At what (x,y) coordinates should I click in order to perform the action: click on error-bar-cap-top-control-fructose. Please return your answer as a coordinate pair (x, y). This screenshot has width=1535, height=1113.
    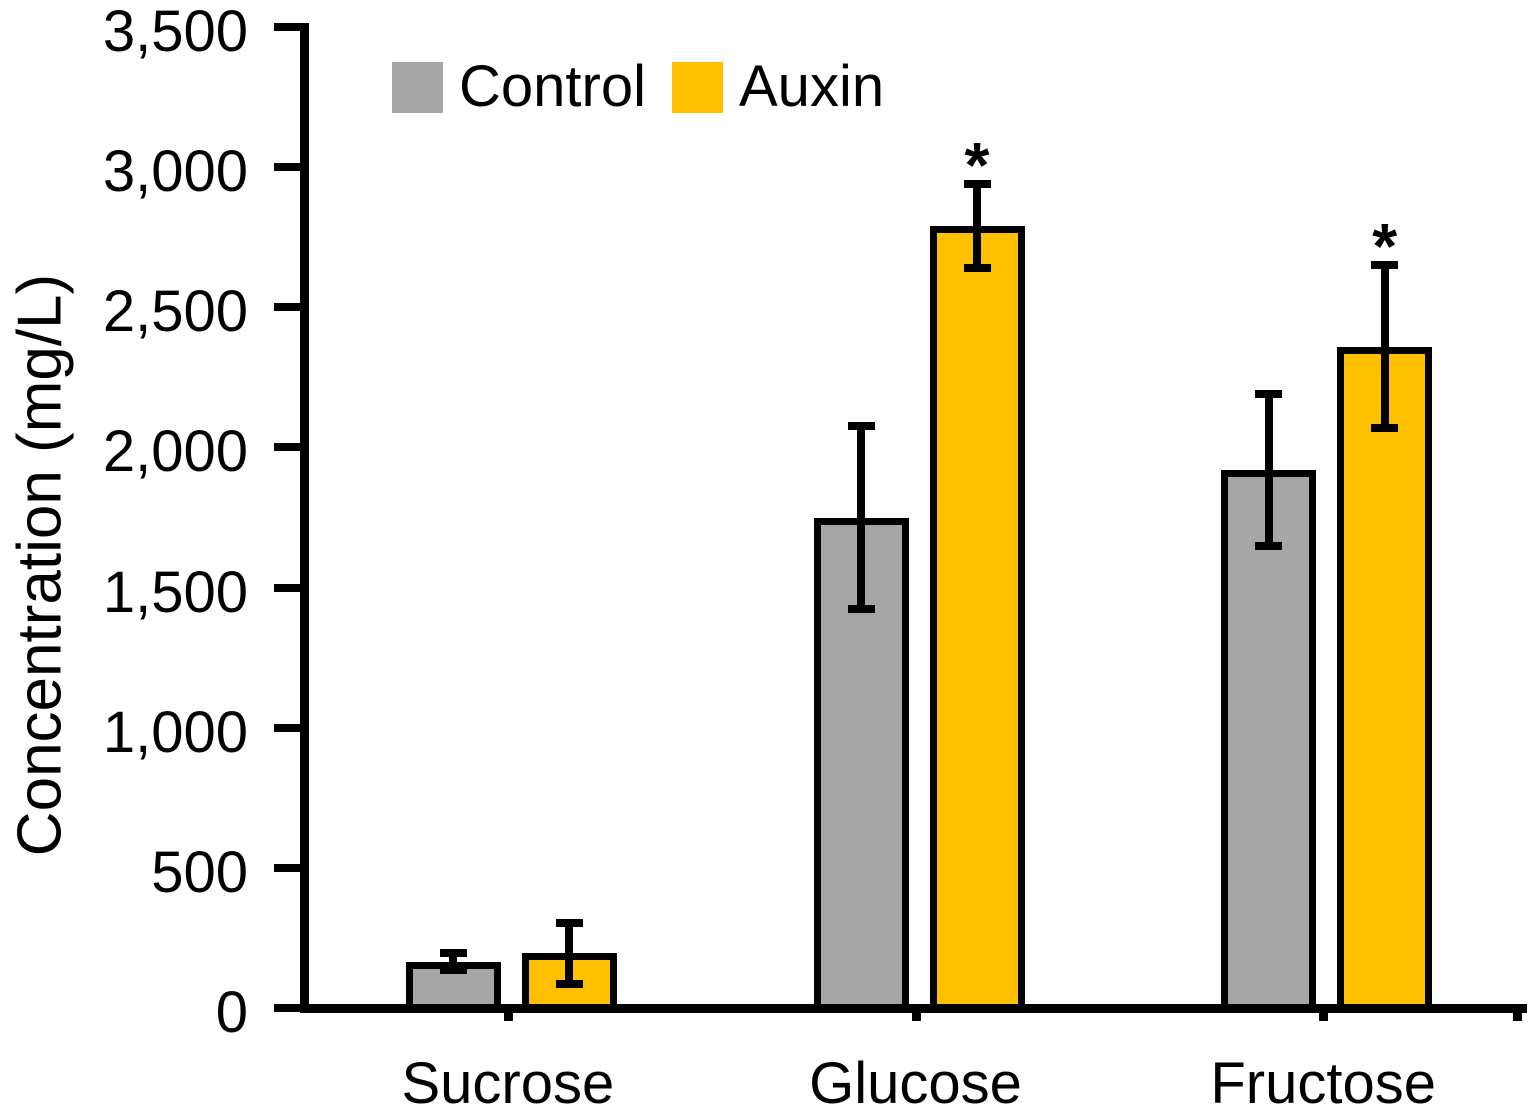
    Looking at the image, I should click on (1269, 394).